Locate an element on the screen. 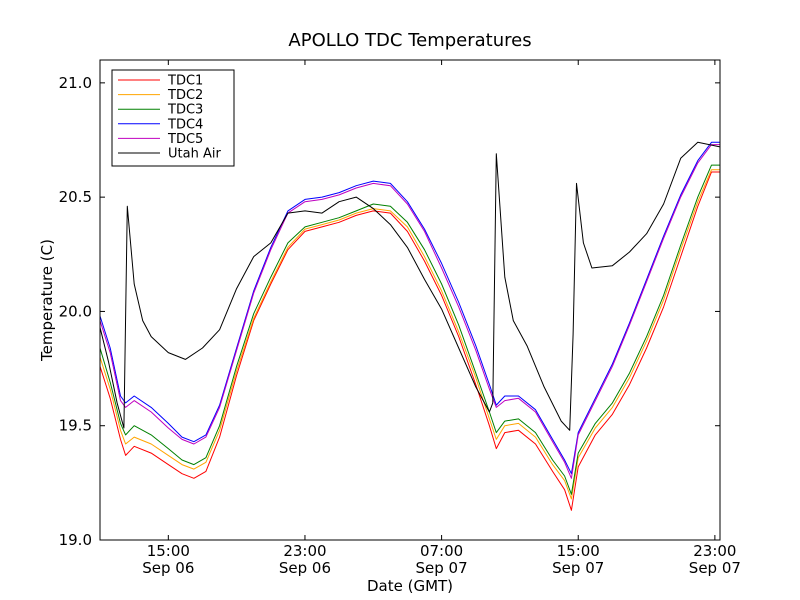 This screenshot has height=600, width=800. y-tick-label: 19.5 is located at coordinates (75, 426).